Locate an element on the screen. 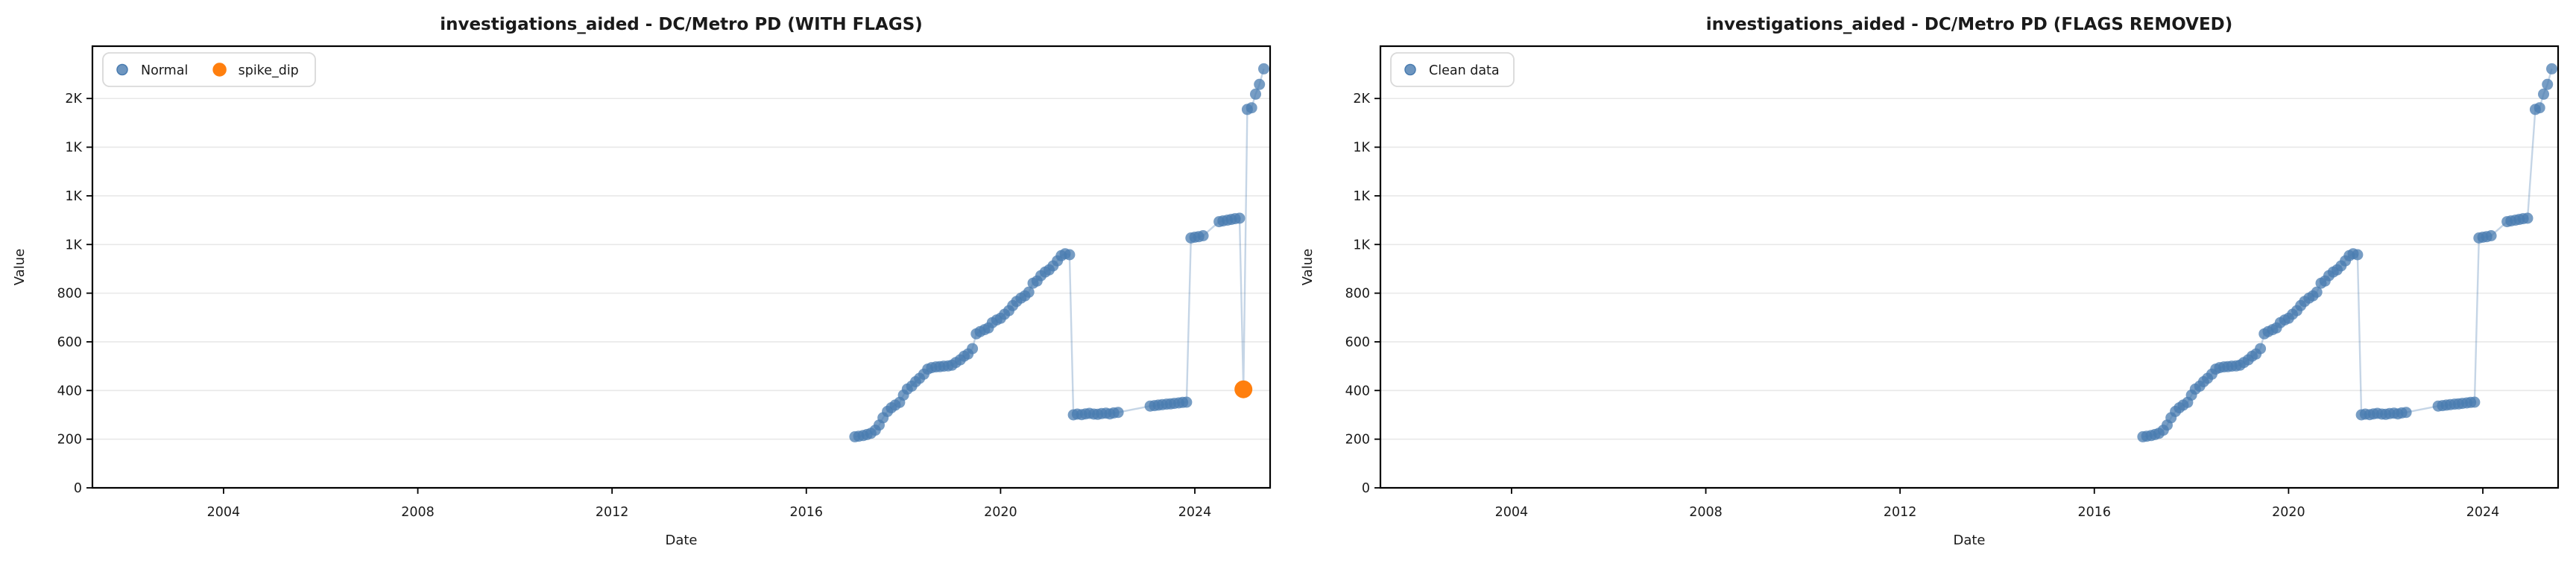 This screenshot has width=2576, height=572. legend-label: spike_dip is located at coordinates (269, 70).